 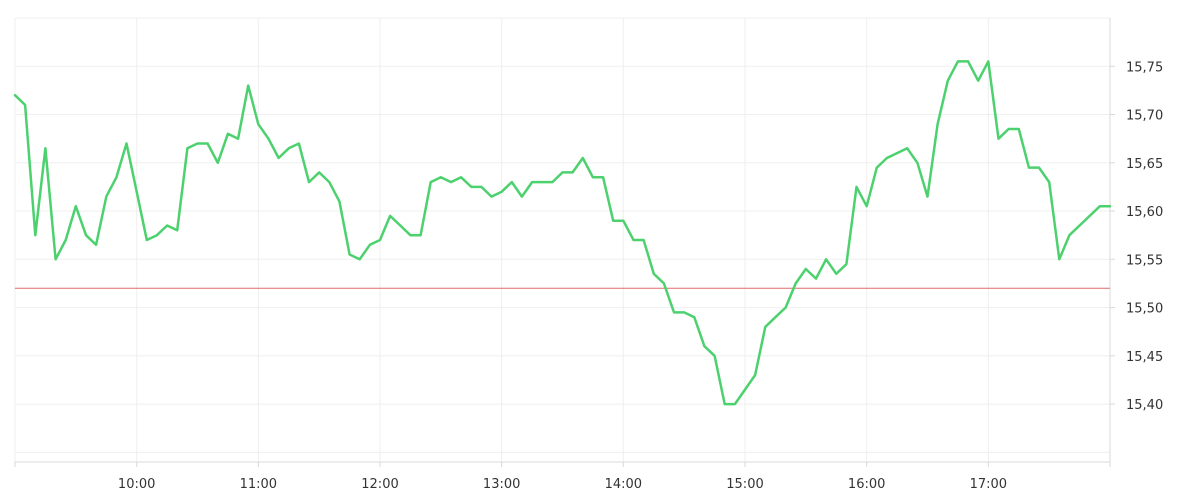 What do you see at coordinates (1144, 260) in the screenshot?
I see `y-tick-label: 15,55` at bounding box center [1144, 260].